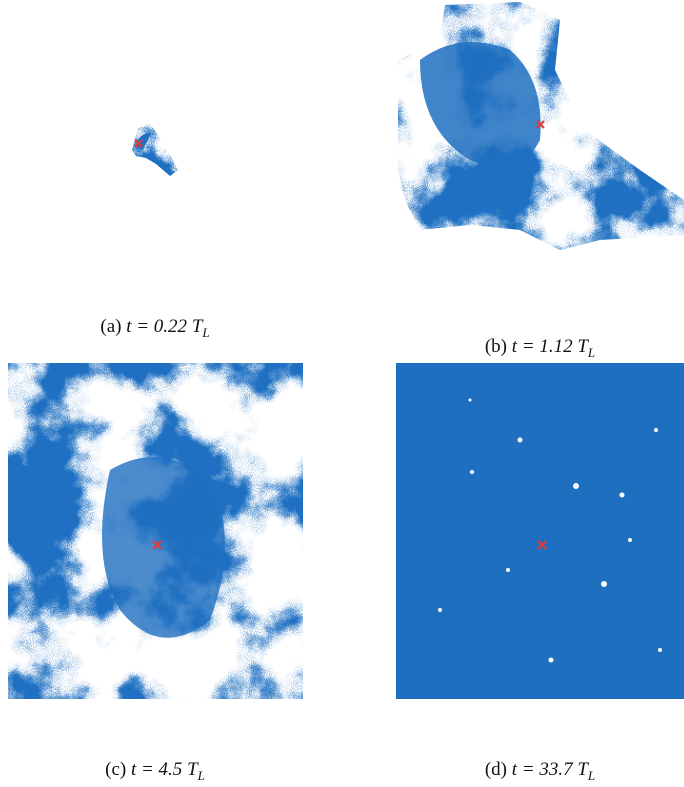 The image size is (684, 787). What do you see at coordinates (495, 346) in the screenshot?
I see `caption-label: (b)` at bounding box center [495, 346].